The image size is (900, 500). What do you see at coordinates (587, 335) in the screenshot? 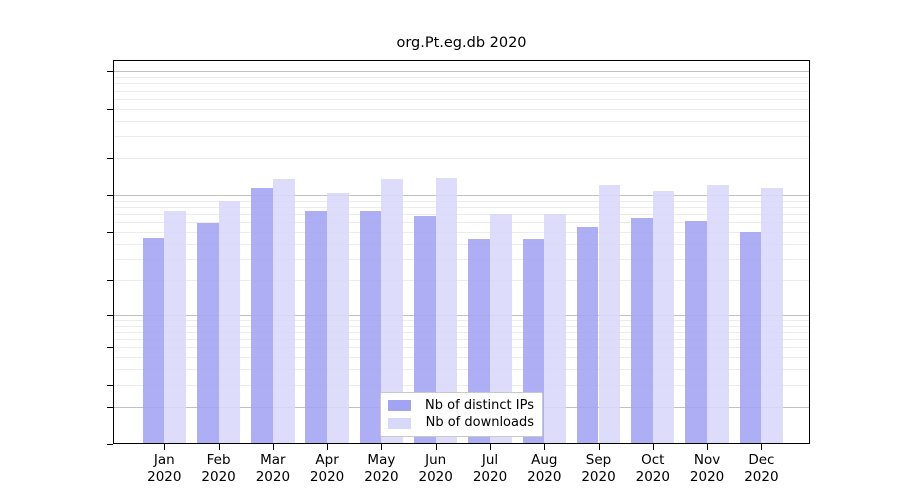
I see `bar-sep-distinct-ips` at bounding box center [587, 335].